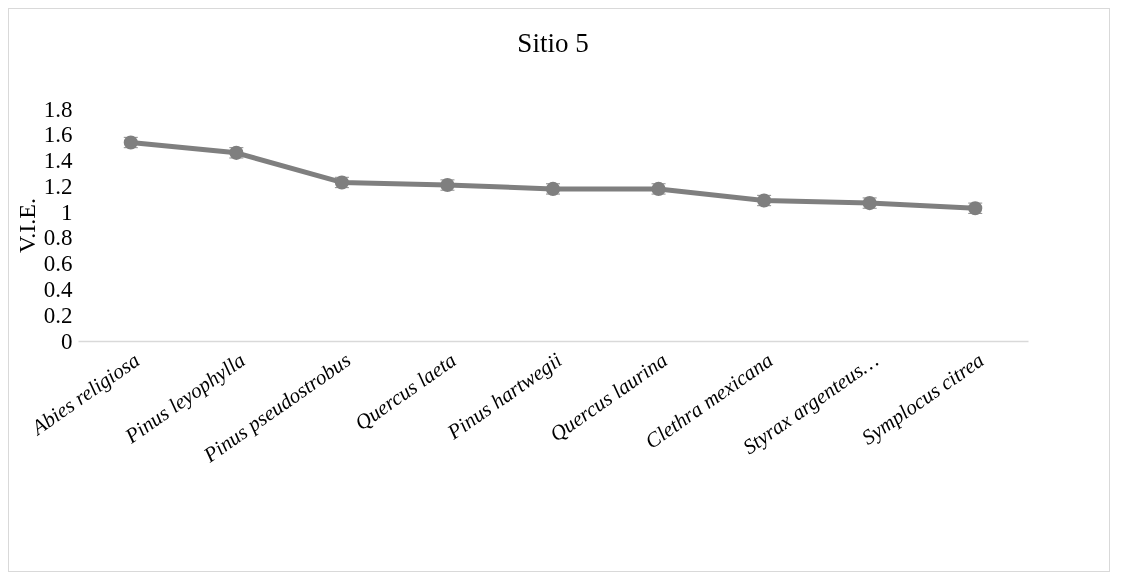  Describe the element at coordinates (553, 43) in the screenshot. I see `chart-title: Sitio 5` at that location.